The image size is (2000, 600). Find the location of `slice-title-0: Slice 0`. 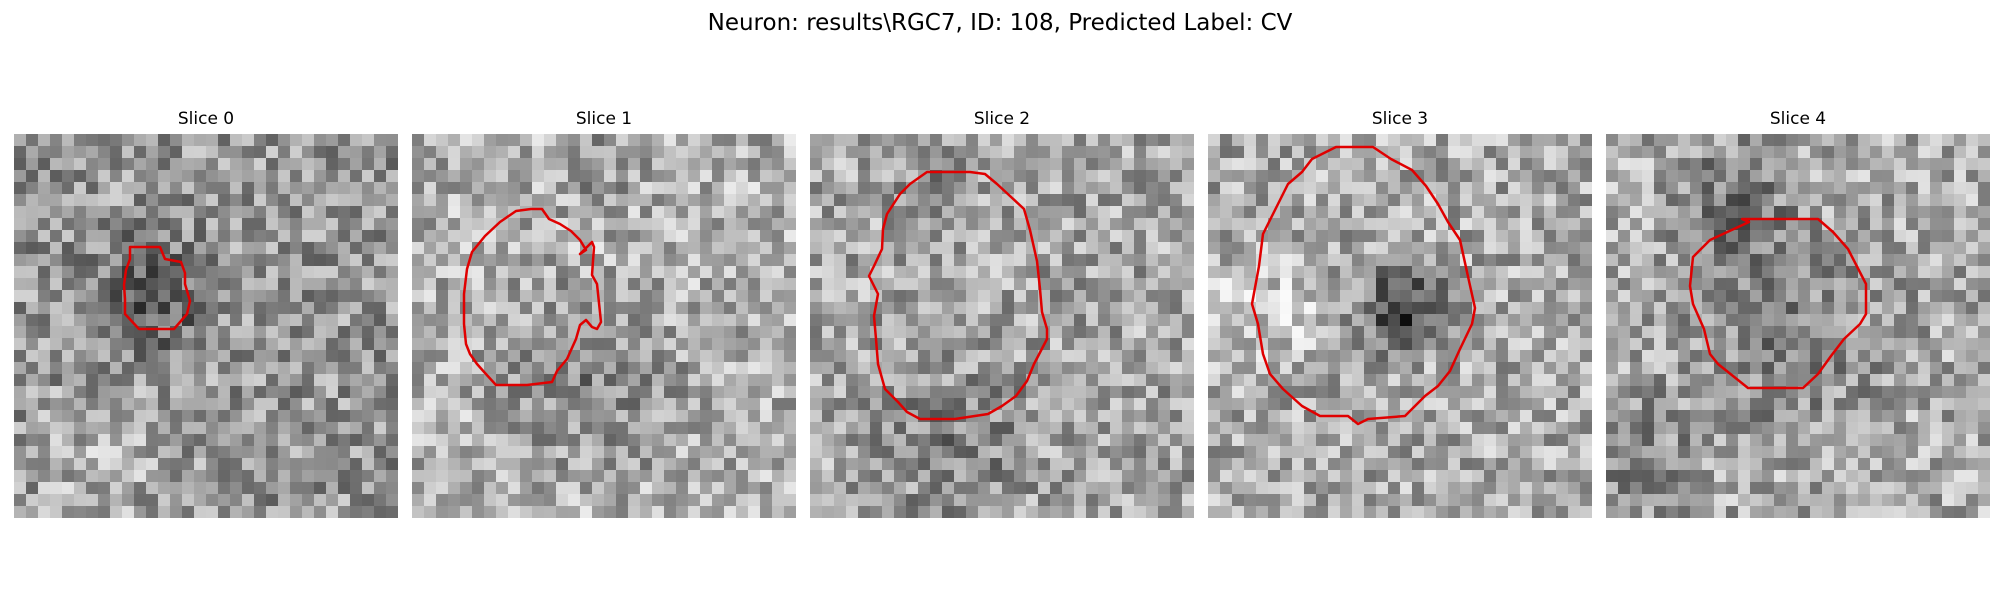

slice-title-0: Slice 0 is located at coordinates (206, 119).